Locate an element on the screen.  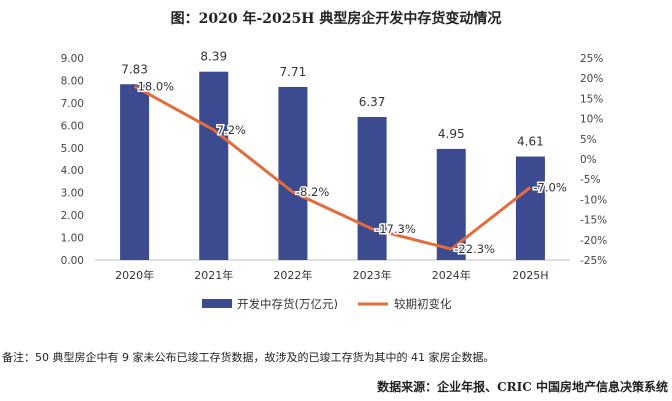
left-tick-label: 9.00 is located at coordinates (72, 59).